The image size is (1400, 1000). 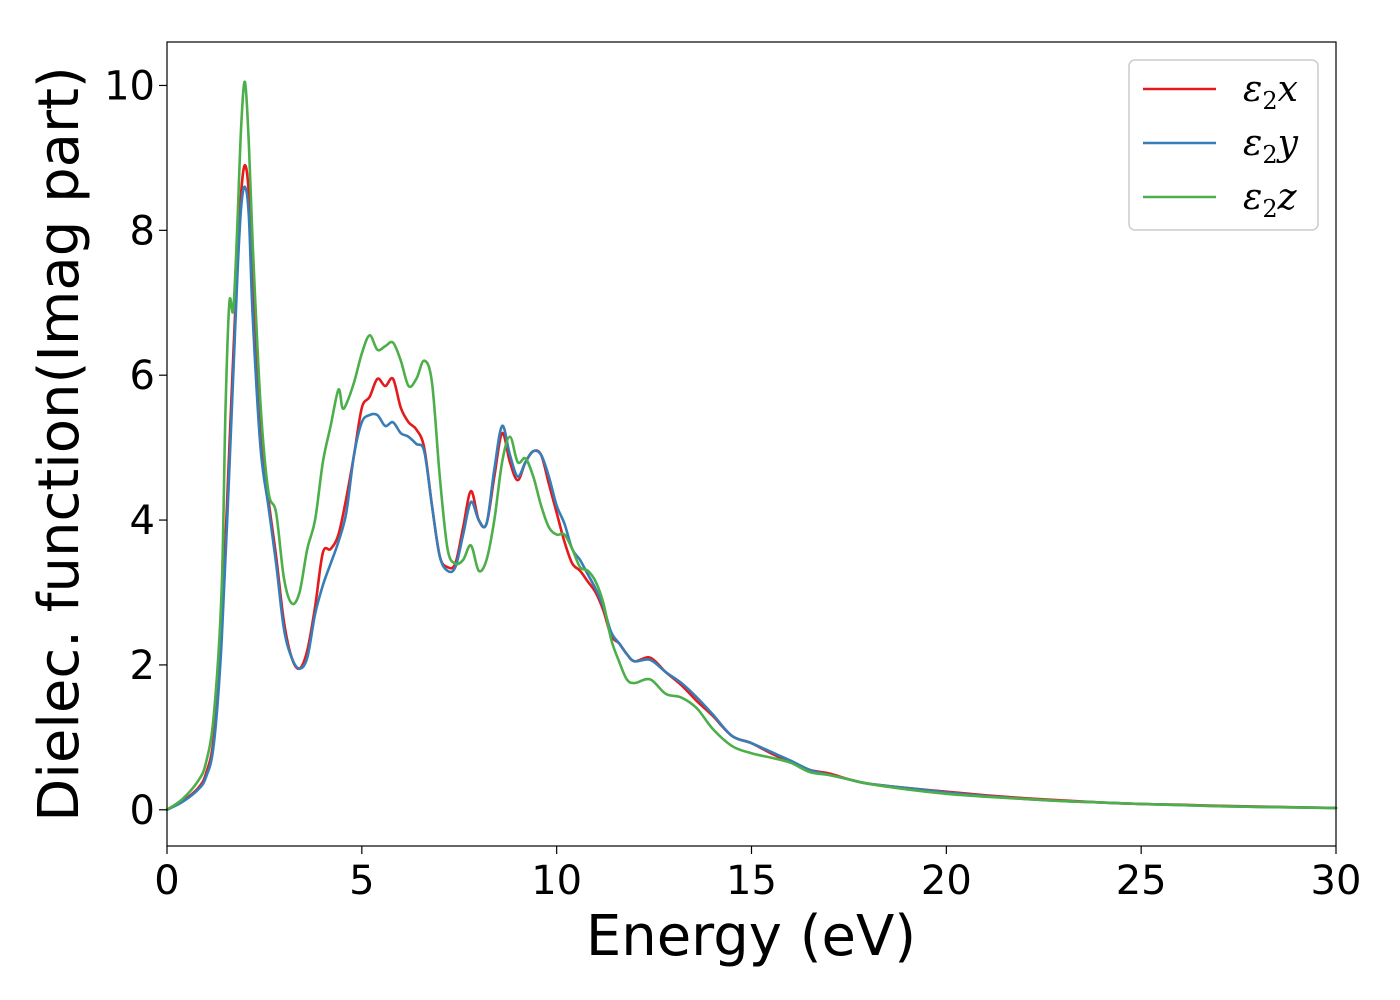 What do you see at coordinates (1270, 92) in the screenshot?
I see `legend-label-x: ε2x` at bounding box center [1270, 92].